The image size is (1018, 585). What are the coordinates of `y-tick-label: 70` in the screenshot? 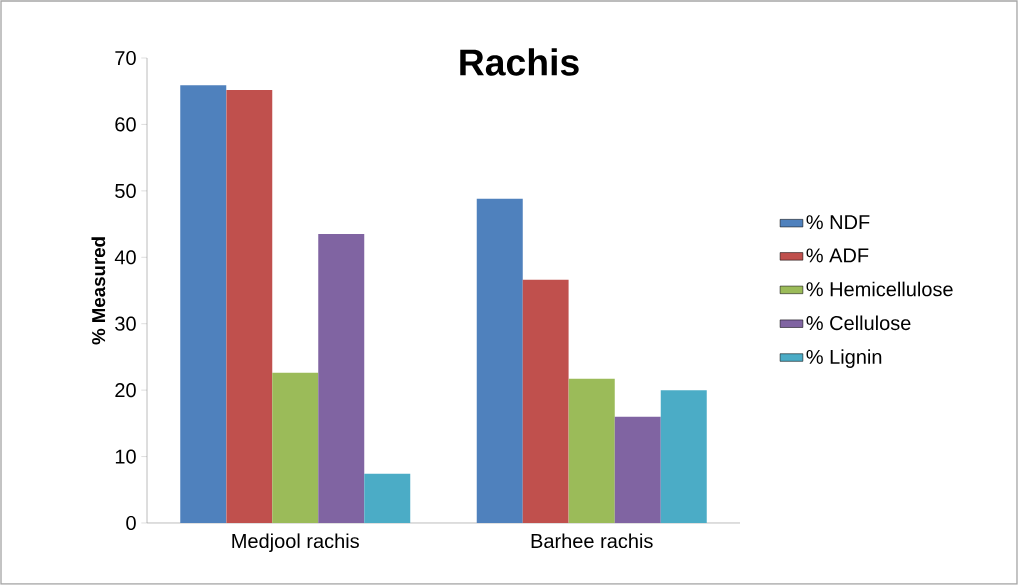 It's located at (125, 58).